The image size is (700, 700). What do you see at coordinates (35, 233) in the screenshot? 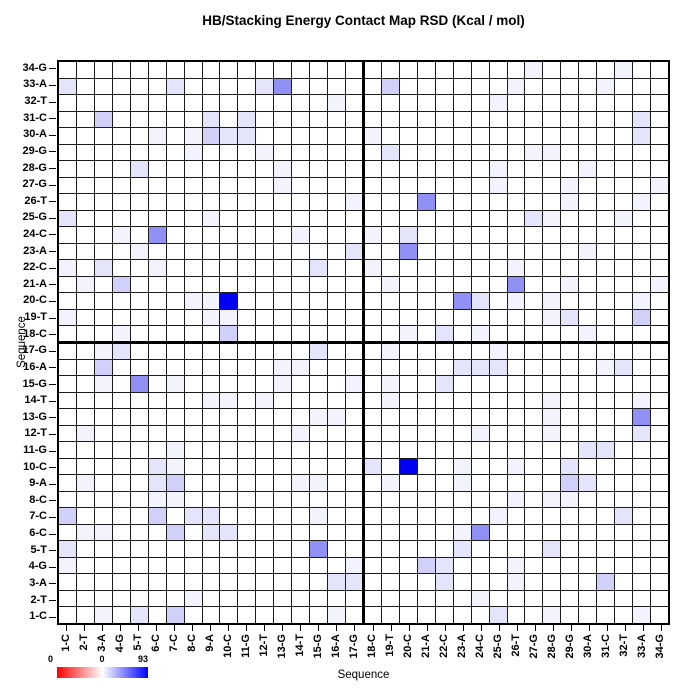
I see `y-tick-label: 24-C` at bounding box center [35, 233].